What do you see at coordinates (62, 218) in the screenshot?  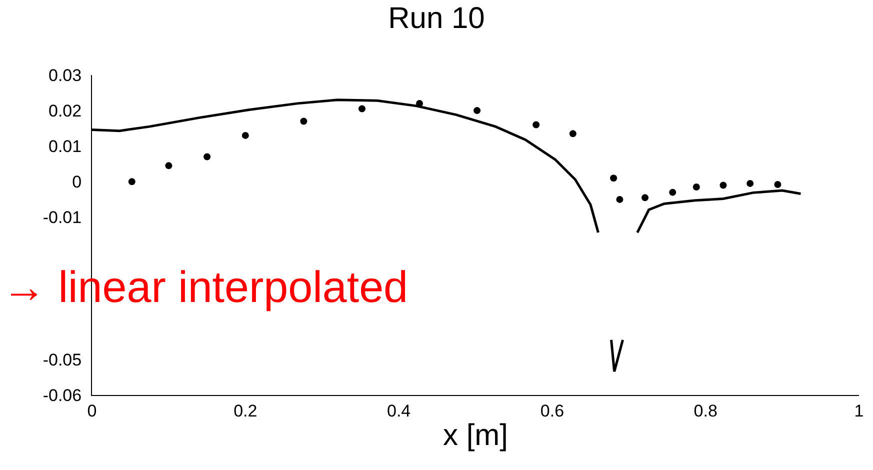 I see `y-tick-label: -0.01` at bounding box center [62, 218].